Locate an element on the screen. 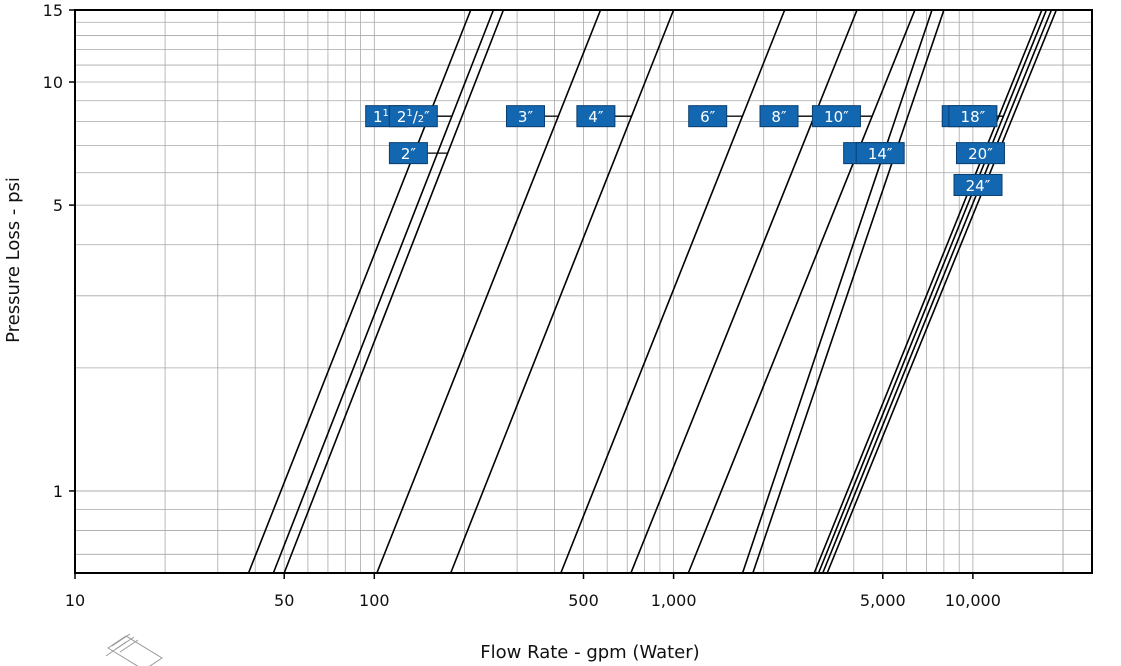 This screenshot has height=666, width=1121. x-axis-title: Flow Rate - gpm (Water) is located at coordinates (589, 652).